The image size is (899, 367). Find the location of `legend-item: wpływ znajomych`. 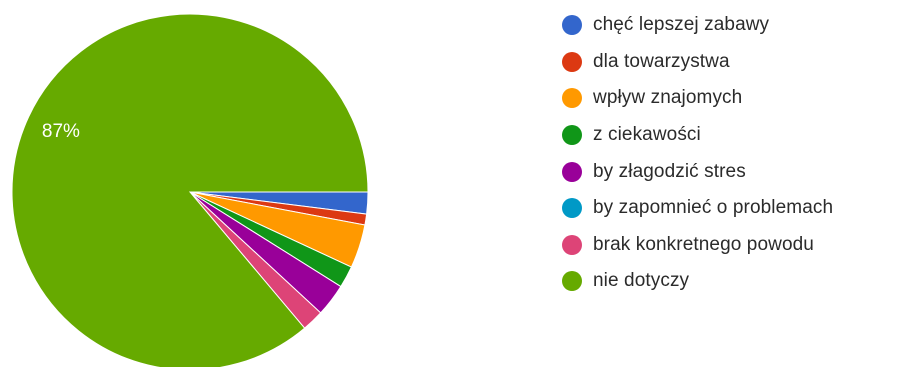

legend-item: wpływ znajomych is located at coordinates (697, 98).